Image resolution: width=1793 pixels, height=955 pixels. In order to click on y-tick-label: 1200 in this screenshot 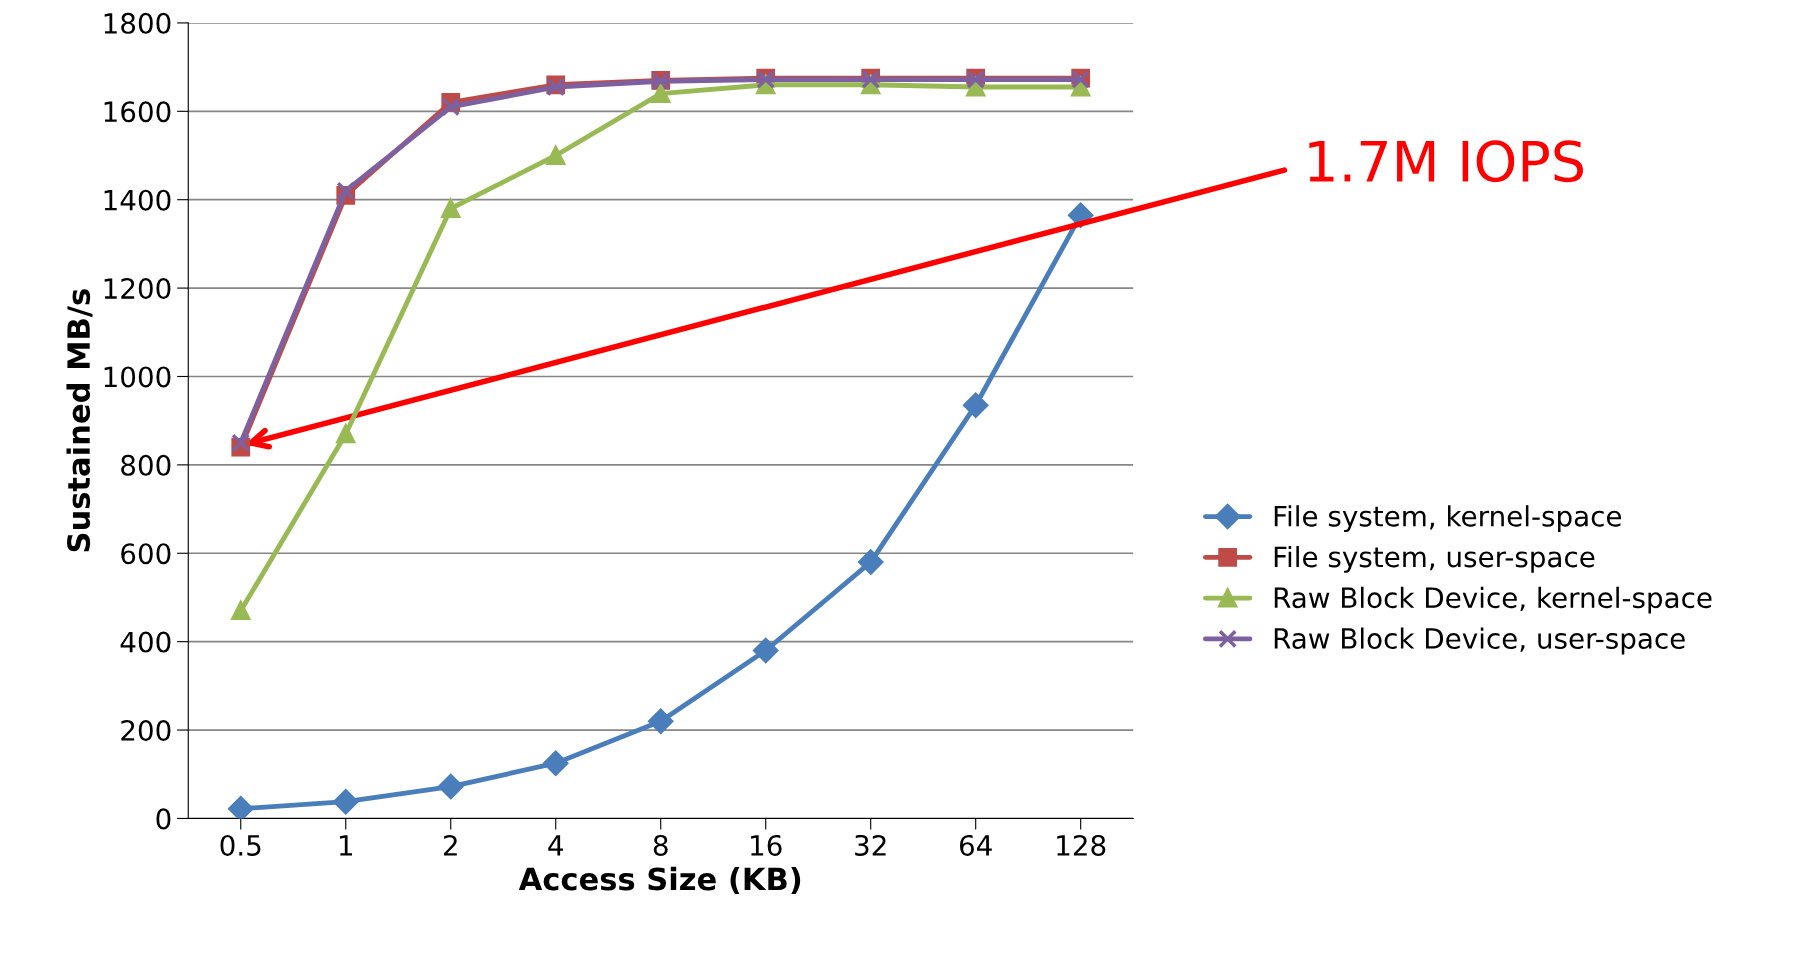, I will do `click(137, 289)`.